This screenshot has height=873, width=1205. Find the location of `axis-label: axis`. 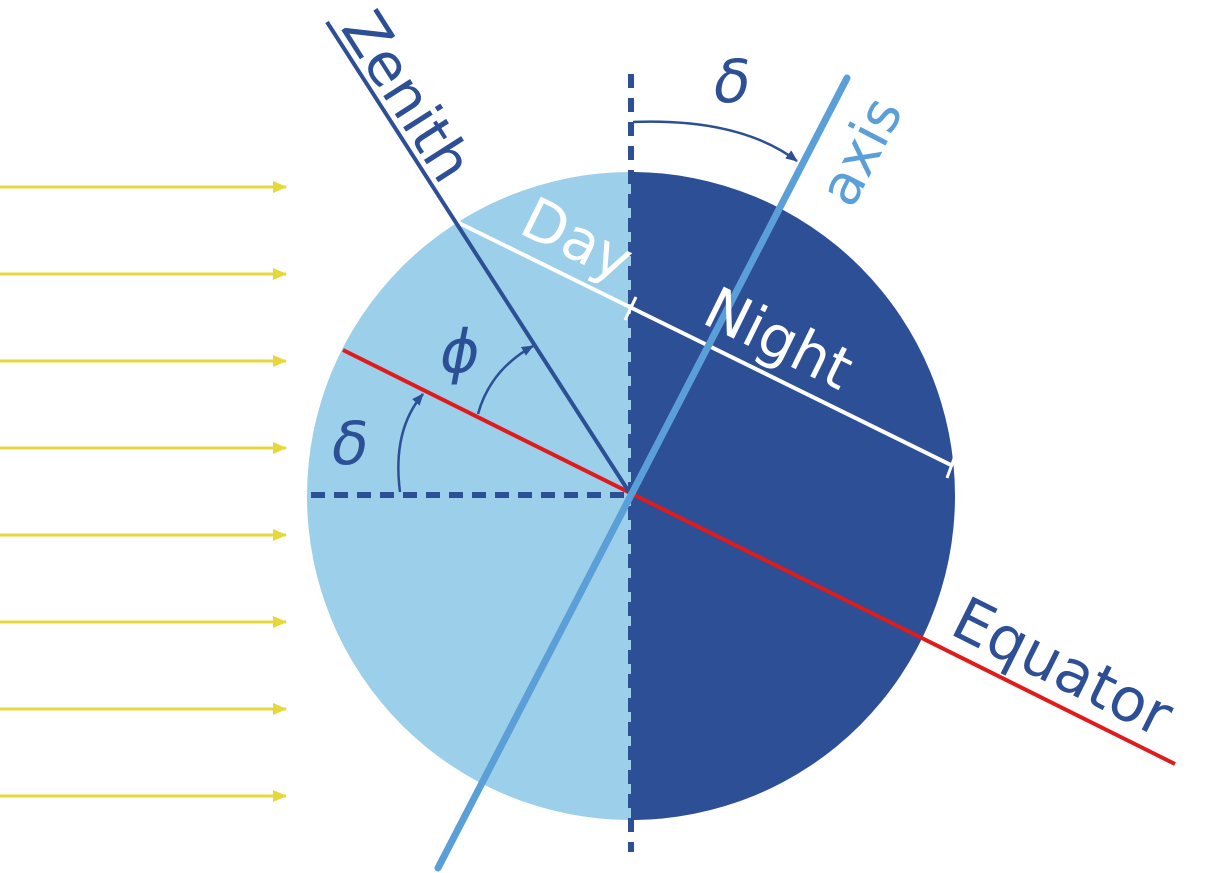

axis-label: axis is located at coordinates (861, 152).